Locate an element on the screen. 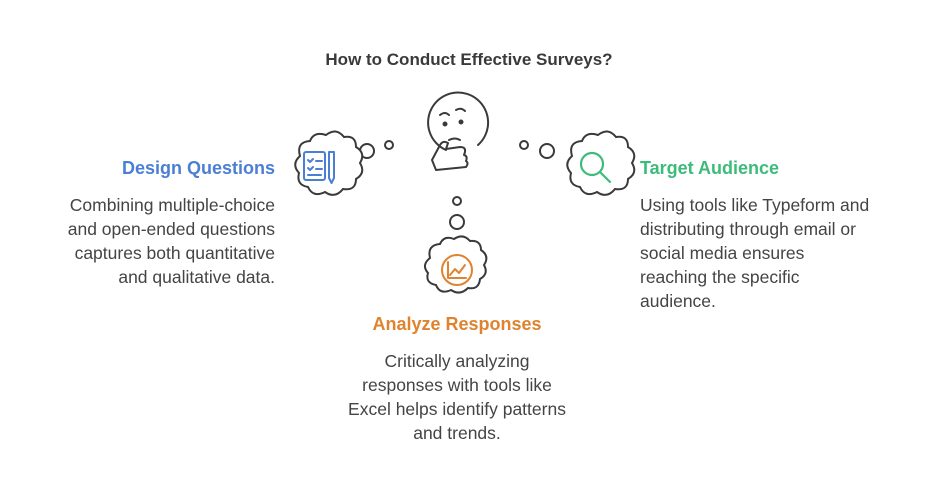  design-cloud is located at coordinates (329, 163).